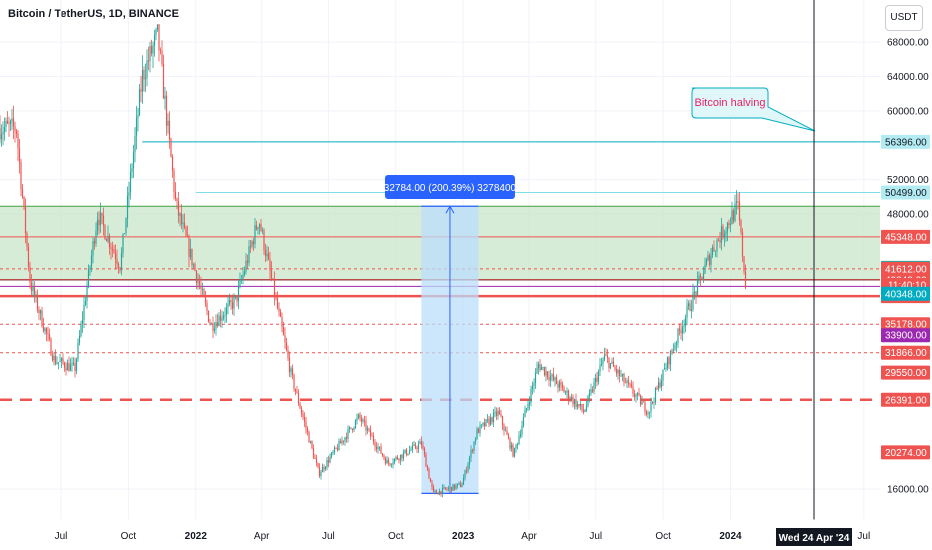 The width and height of the screenshot is (932, 550). What do you see at coordinates (904, 18) in the screenshot?
I see `currency-button: USDT` at bounding box center [904, 18].